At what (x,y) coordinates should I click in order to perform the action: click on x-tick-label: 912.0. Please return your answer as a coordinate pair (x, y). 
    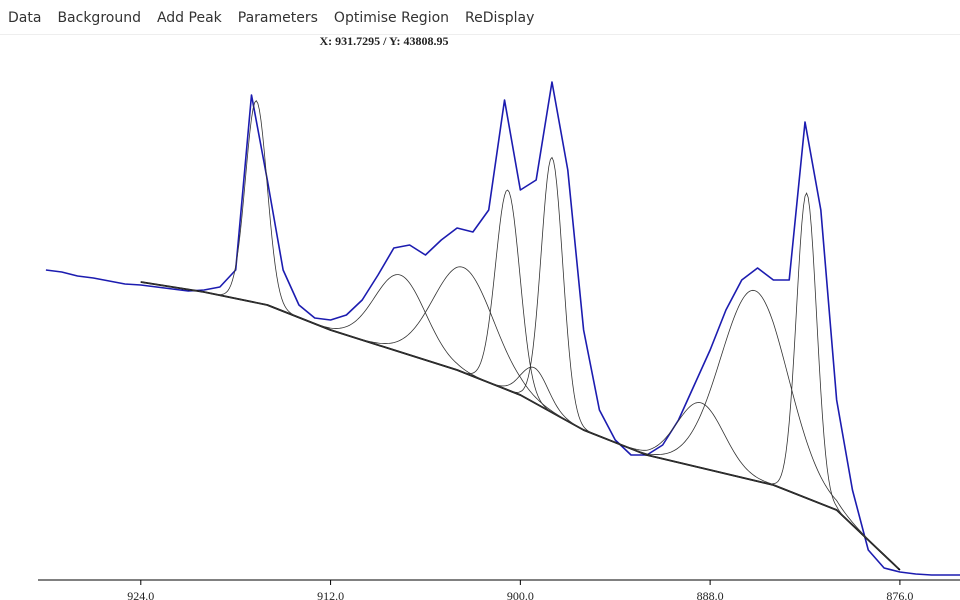
    Looking at the image, I should click on (330, 594).